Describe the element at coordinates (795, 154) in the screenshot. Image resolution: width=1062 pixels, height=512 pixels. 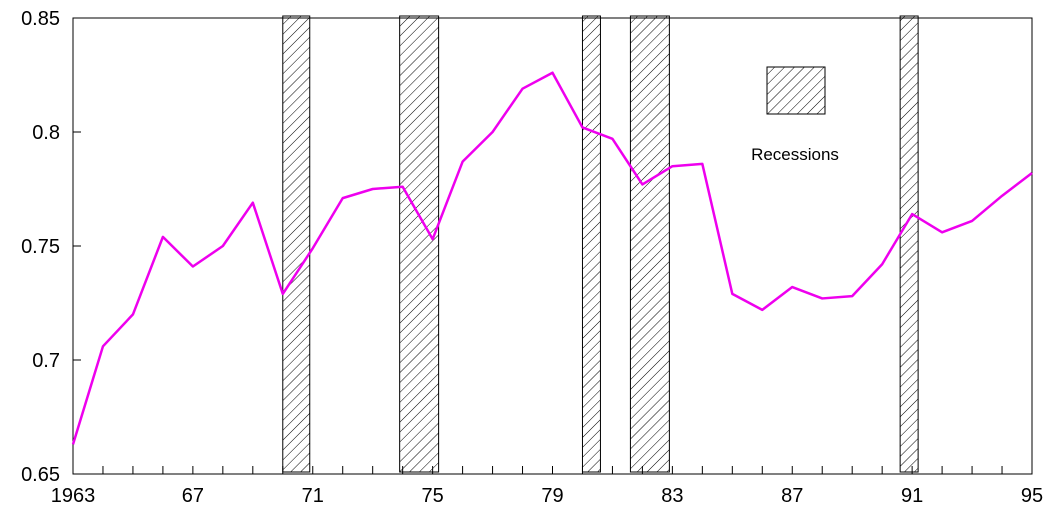
I see `legend-label: Recessions` at that location.